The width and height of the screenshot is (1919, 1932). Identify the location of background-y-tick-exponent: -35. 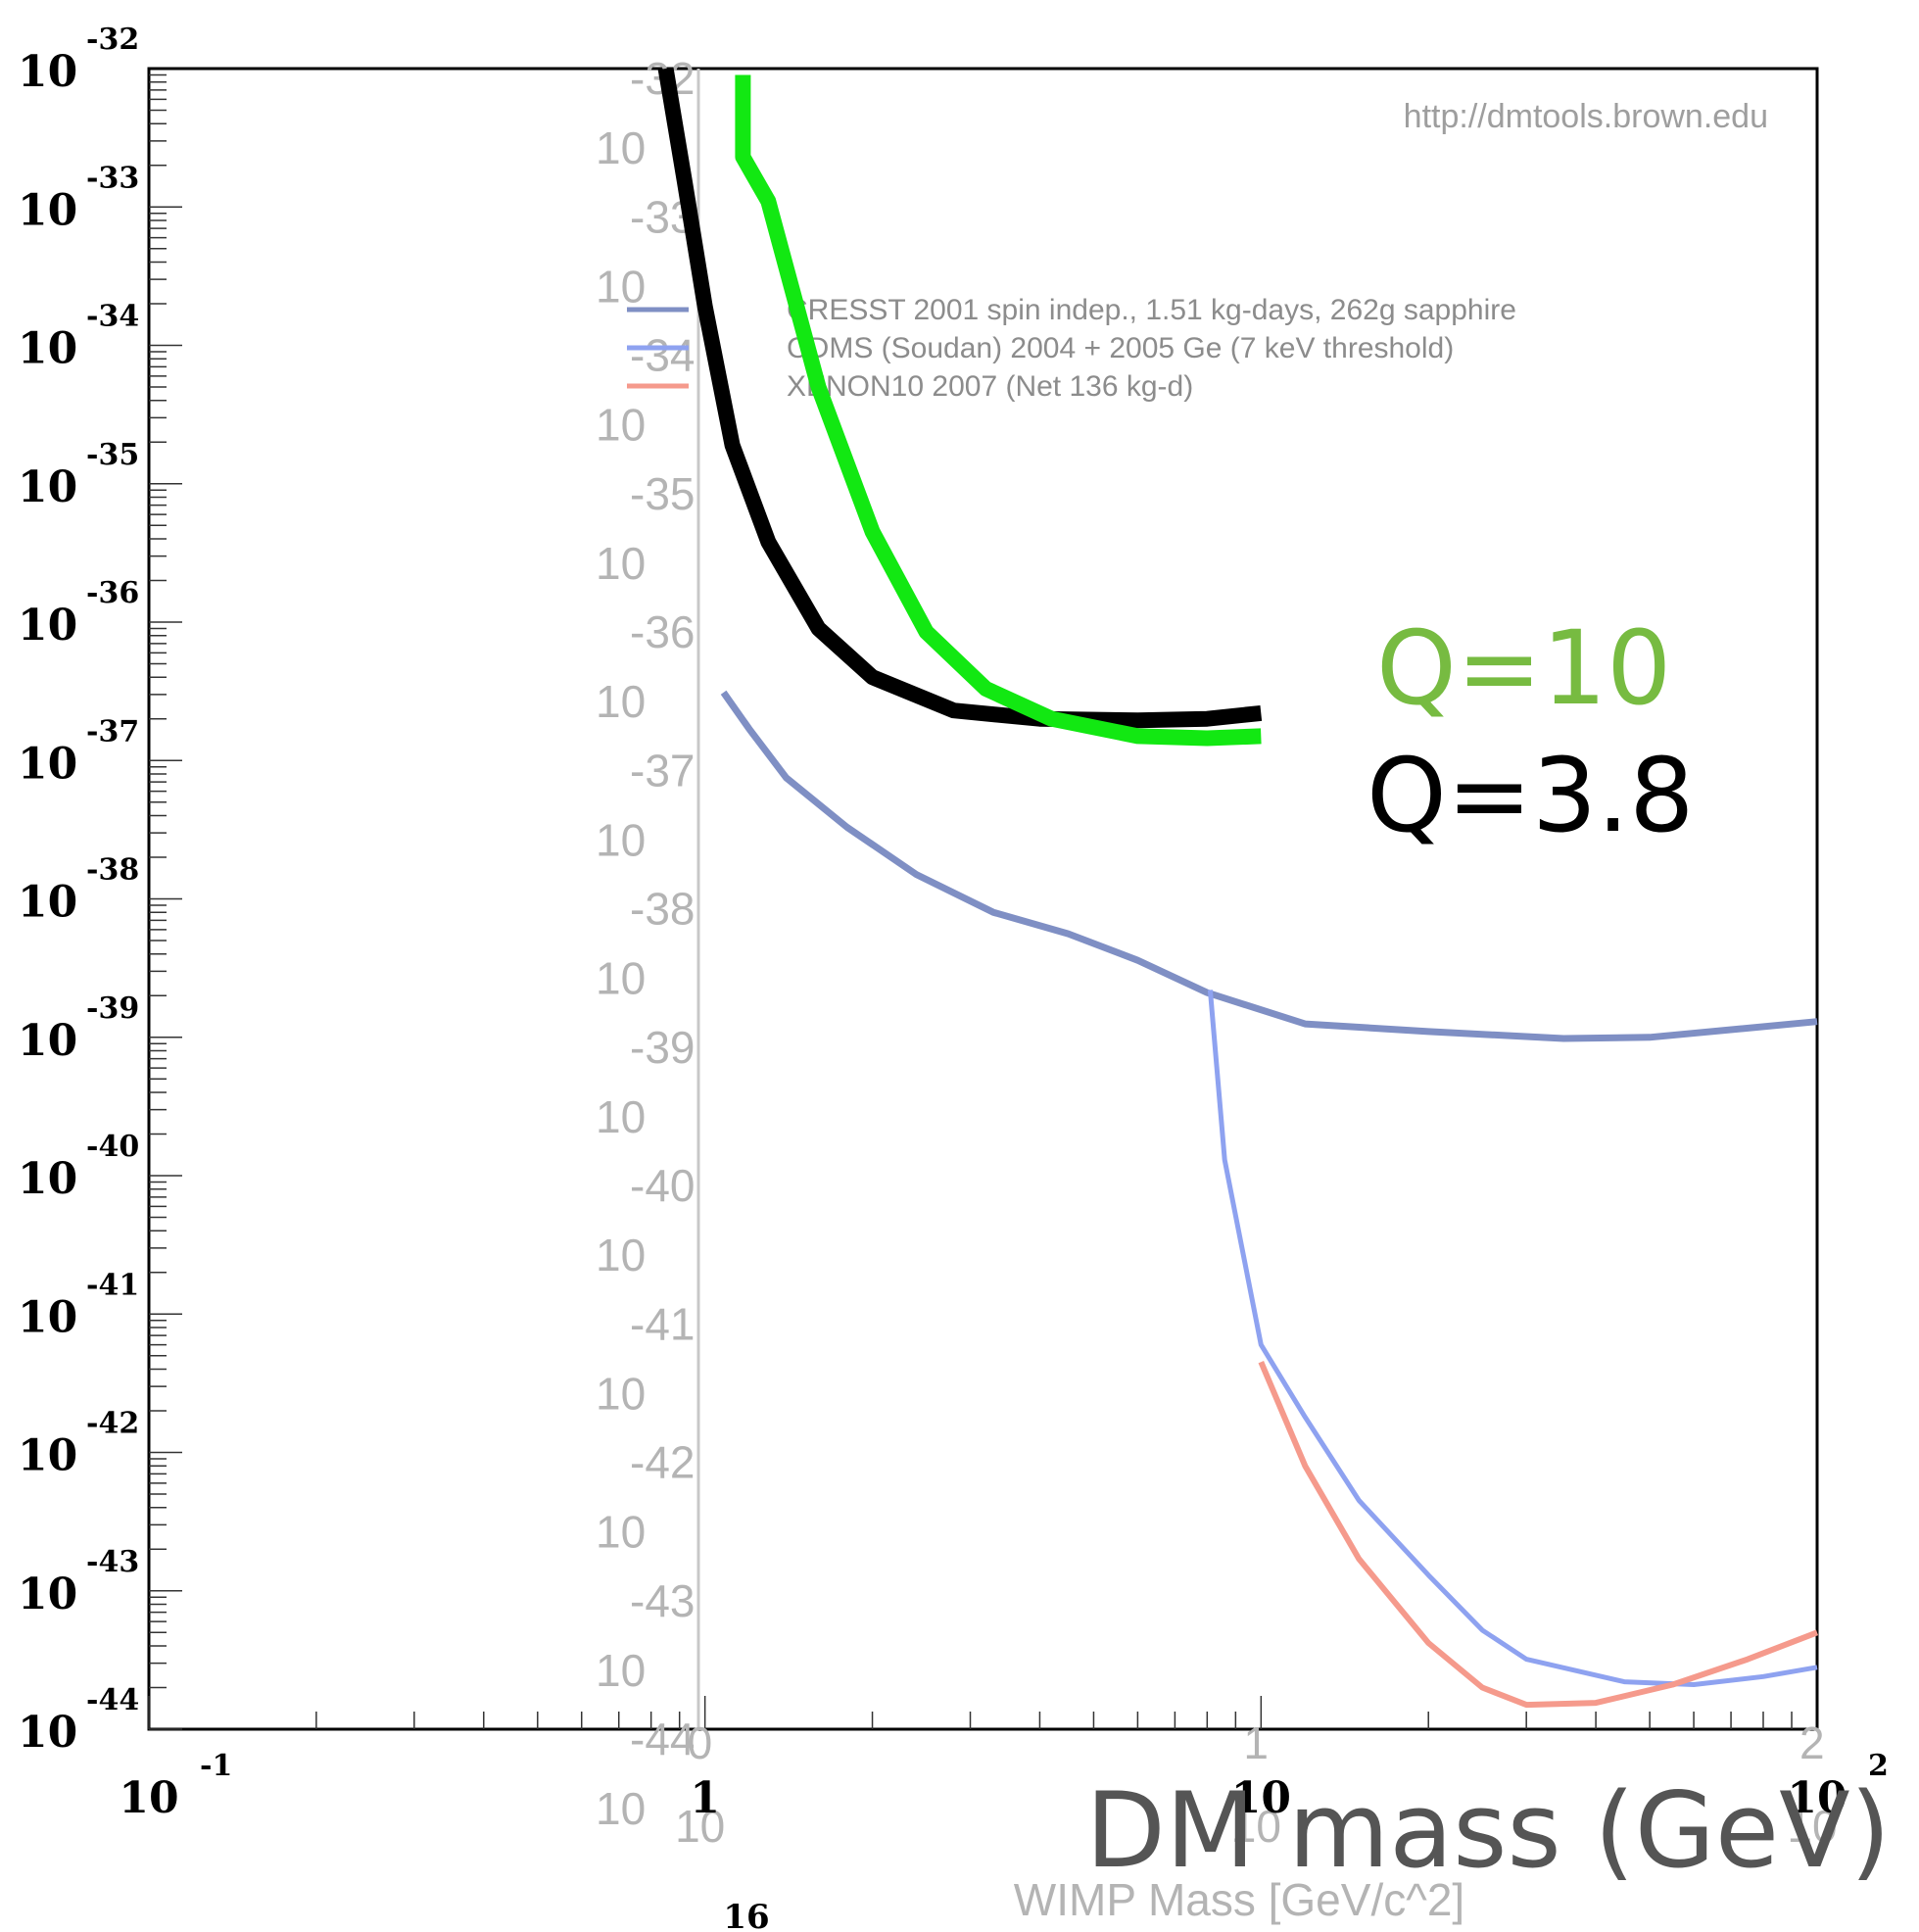
(663, 493).